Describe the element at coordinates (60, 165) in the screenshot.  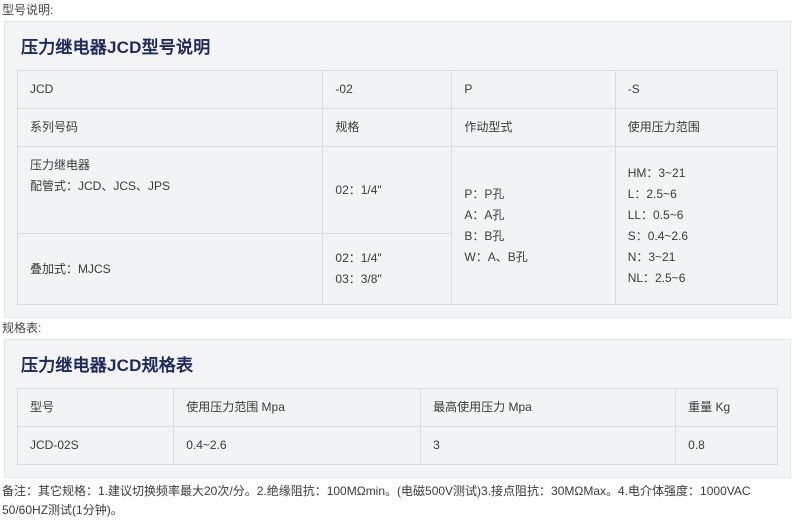
I see `cell-text: 压力继电器` at that location.